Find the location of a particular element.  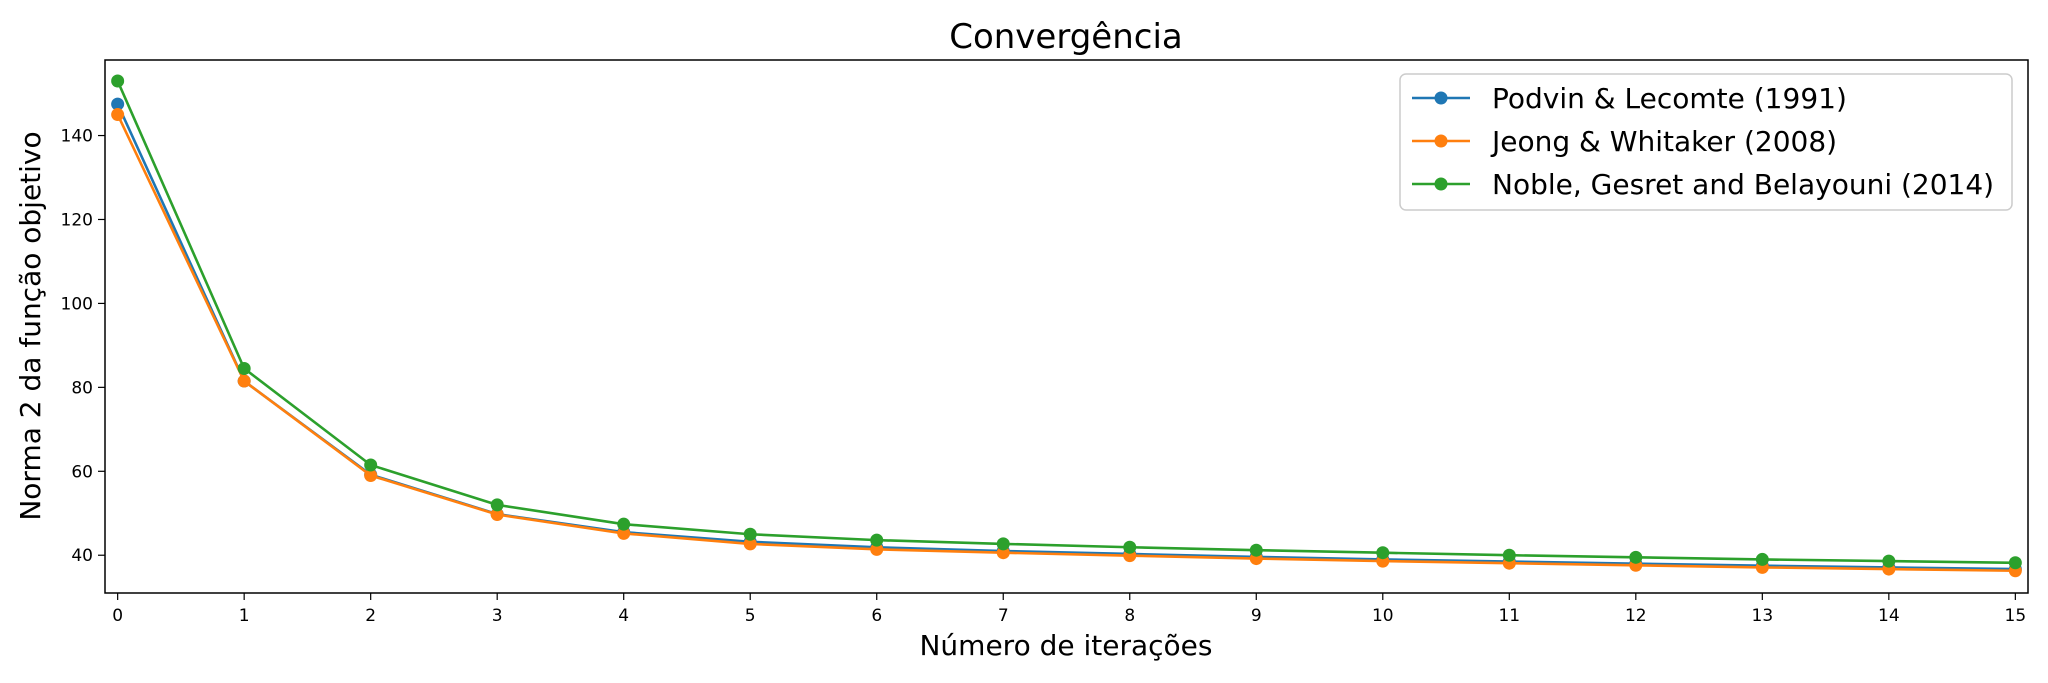

x-tick-label: 7 is located at coordinates (1003, 616).